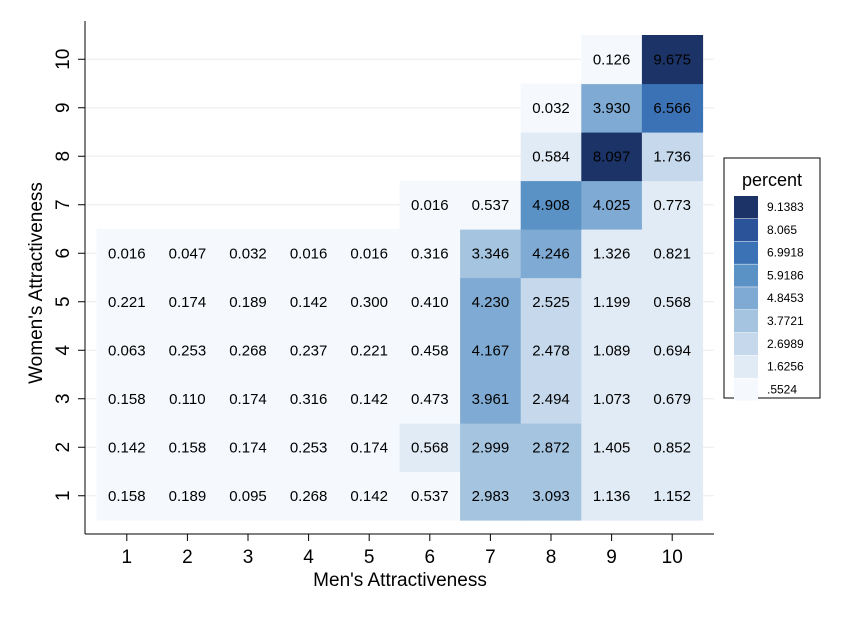 The width and height of the screenshot is (850, 618). What do you see at coordinates (672, 302) in the screenshot?
I see `cell-value-label: 0.568` at bounding box center [672, 302].